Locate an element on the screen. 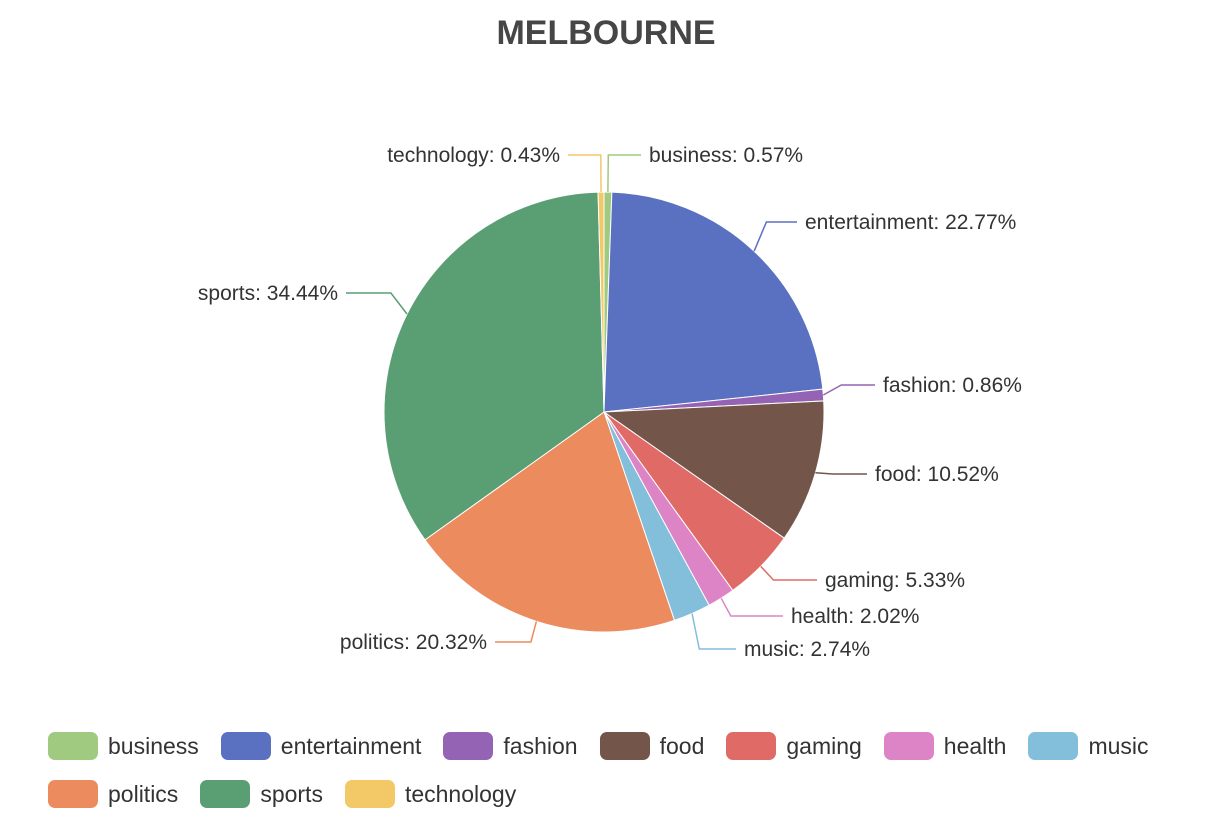  legend-item-politics: politics is located at coordinates (113, 794).